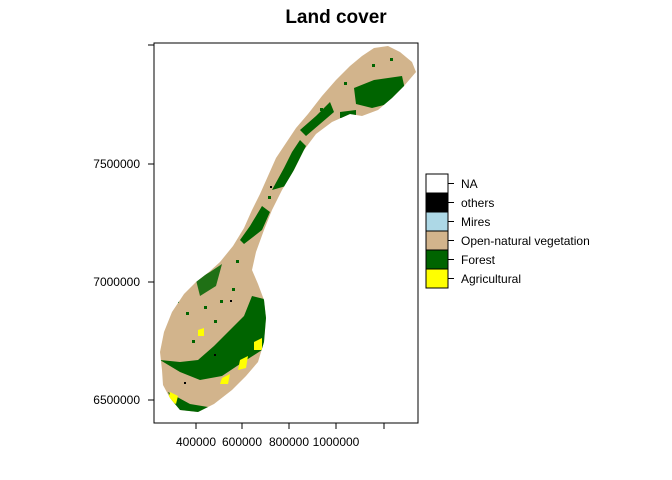 The width and height of the screenshot is (672, 480). What do you see at coordinates (336, 442) in the screenshot?
I see `x-tick-label: 1000000` at bounding box center [336, 442].